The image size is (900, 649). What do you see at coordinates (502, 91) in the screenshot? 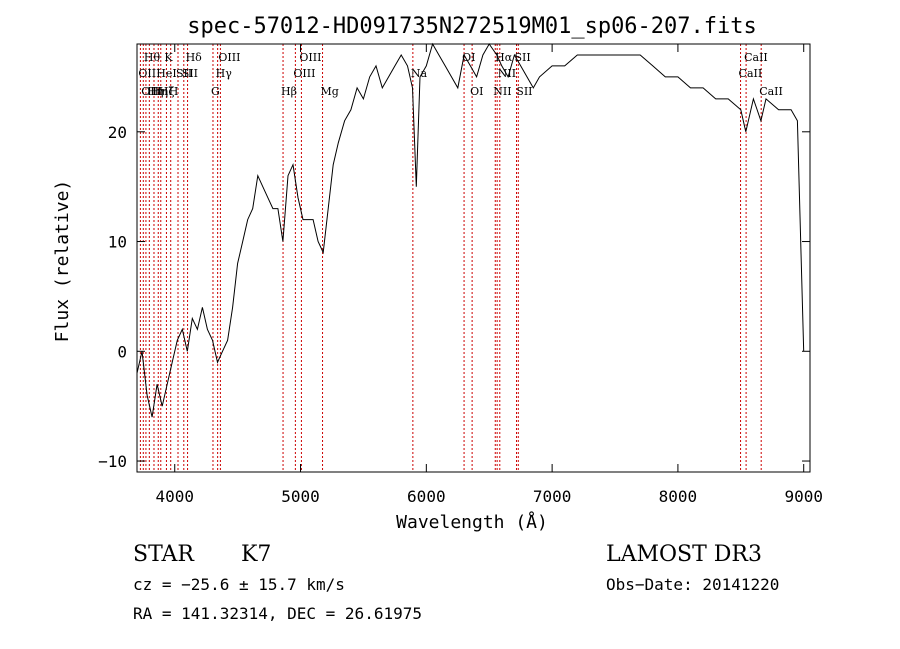
I see `line-marker-label-22: NII` at bounding box center [502, 91].